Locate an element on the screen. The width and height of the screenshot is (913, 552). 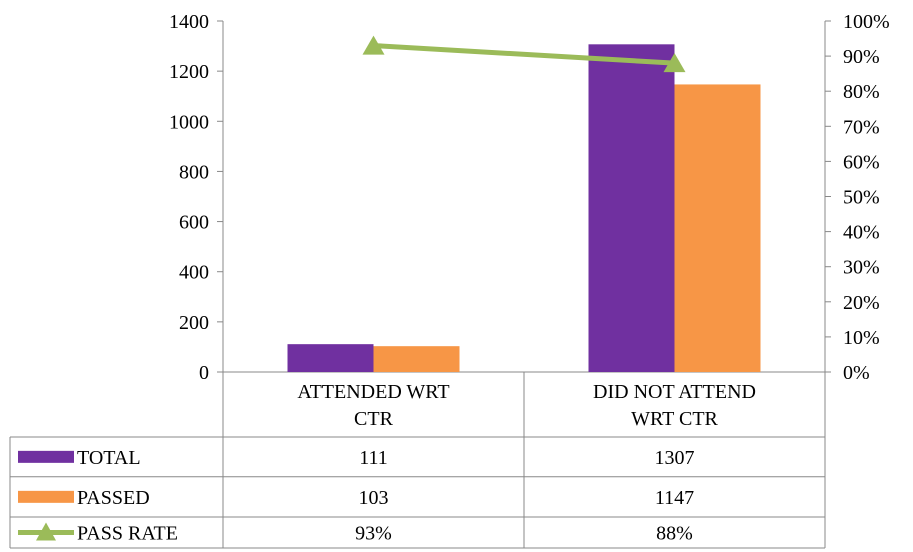
pass-rate-line is located at coordinates (524, 54).